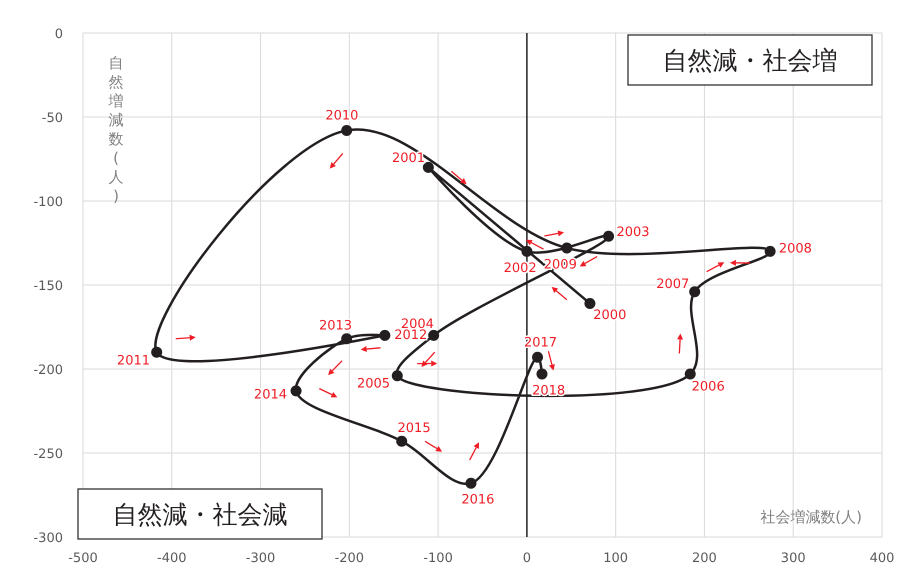  I want to click on annotation: 2014, so click(271, 395).